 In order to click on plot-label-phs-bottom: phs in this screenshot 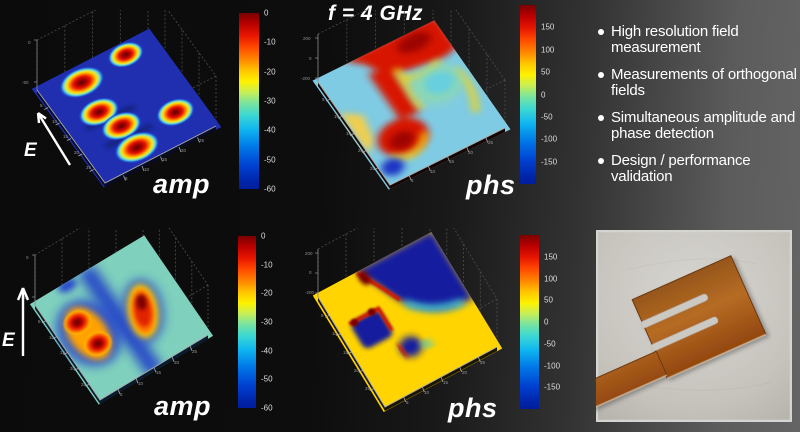, I will do `click(473, 408)`.